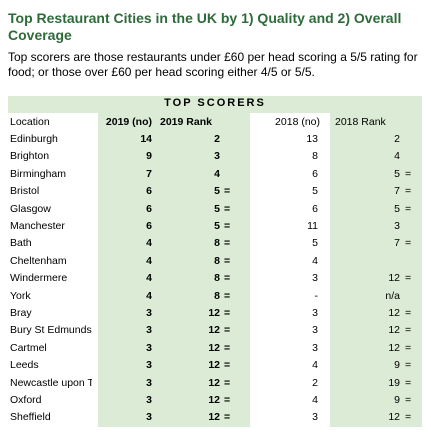 The height and width of the screenshot is (432, 431). Describe the element at coordinates (21, 313) in the screenshot. I see `location: Bray` at that location.